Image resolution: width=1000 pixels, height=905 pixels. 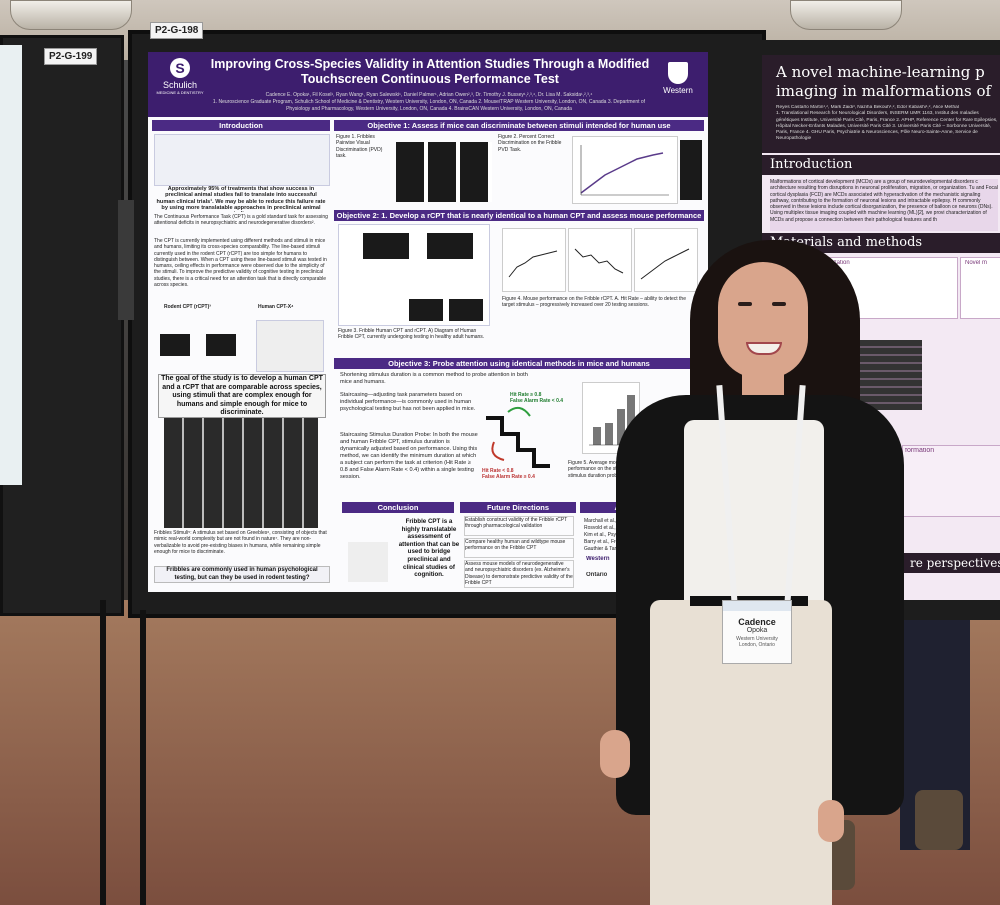 I want to click on reference-item: Marchall et al., Jorn, so click(x=606, y=521).